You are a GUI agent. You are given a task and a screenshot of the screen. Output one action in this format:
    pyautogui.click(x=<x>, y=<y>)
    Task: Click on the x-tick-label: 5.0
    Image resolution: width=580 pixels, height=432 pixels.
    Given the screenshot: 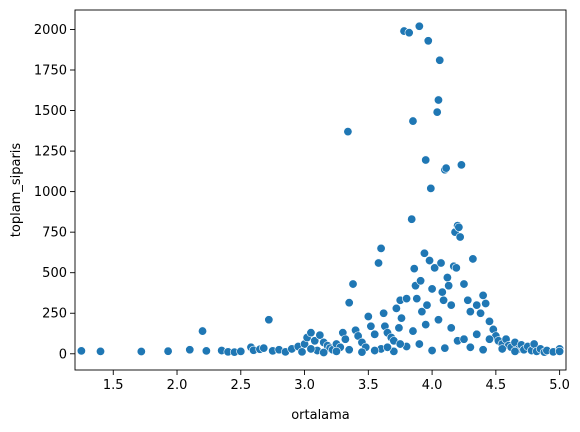 What is the action you would take?
    pyautogui.click(x=559, y=385)
    